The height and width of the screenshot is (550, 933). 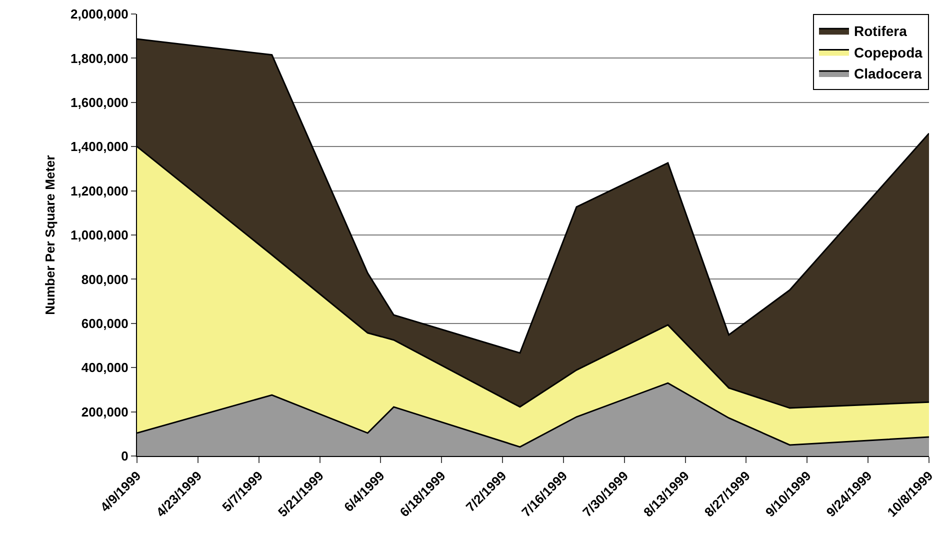 What do you see at coordinates (104, 323) in the screenshot?
I see `y-tick-label: 600,000` at bounding box center [104, 323].